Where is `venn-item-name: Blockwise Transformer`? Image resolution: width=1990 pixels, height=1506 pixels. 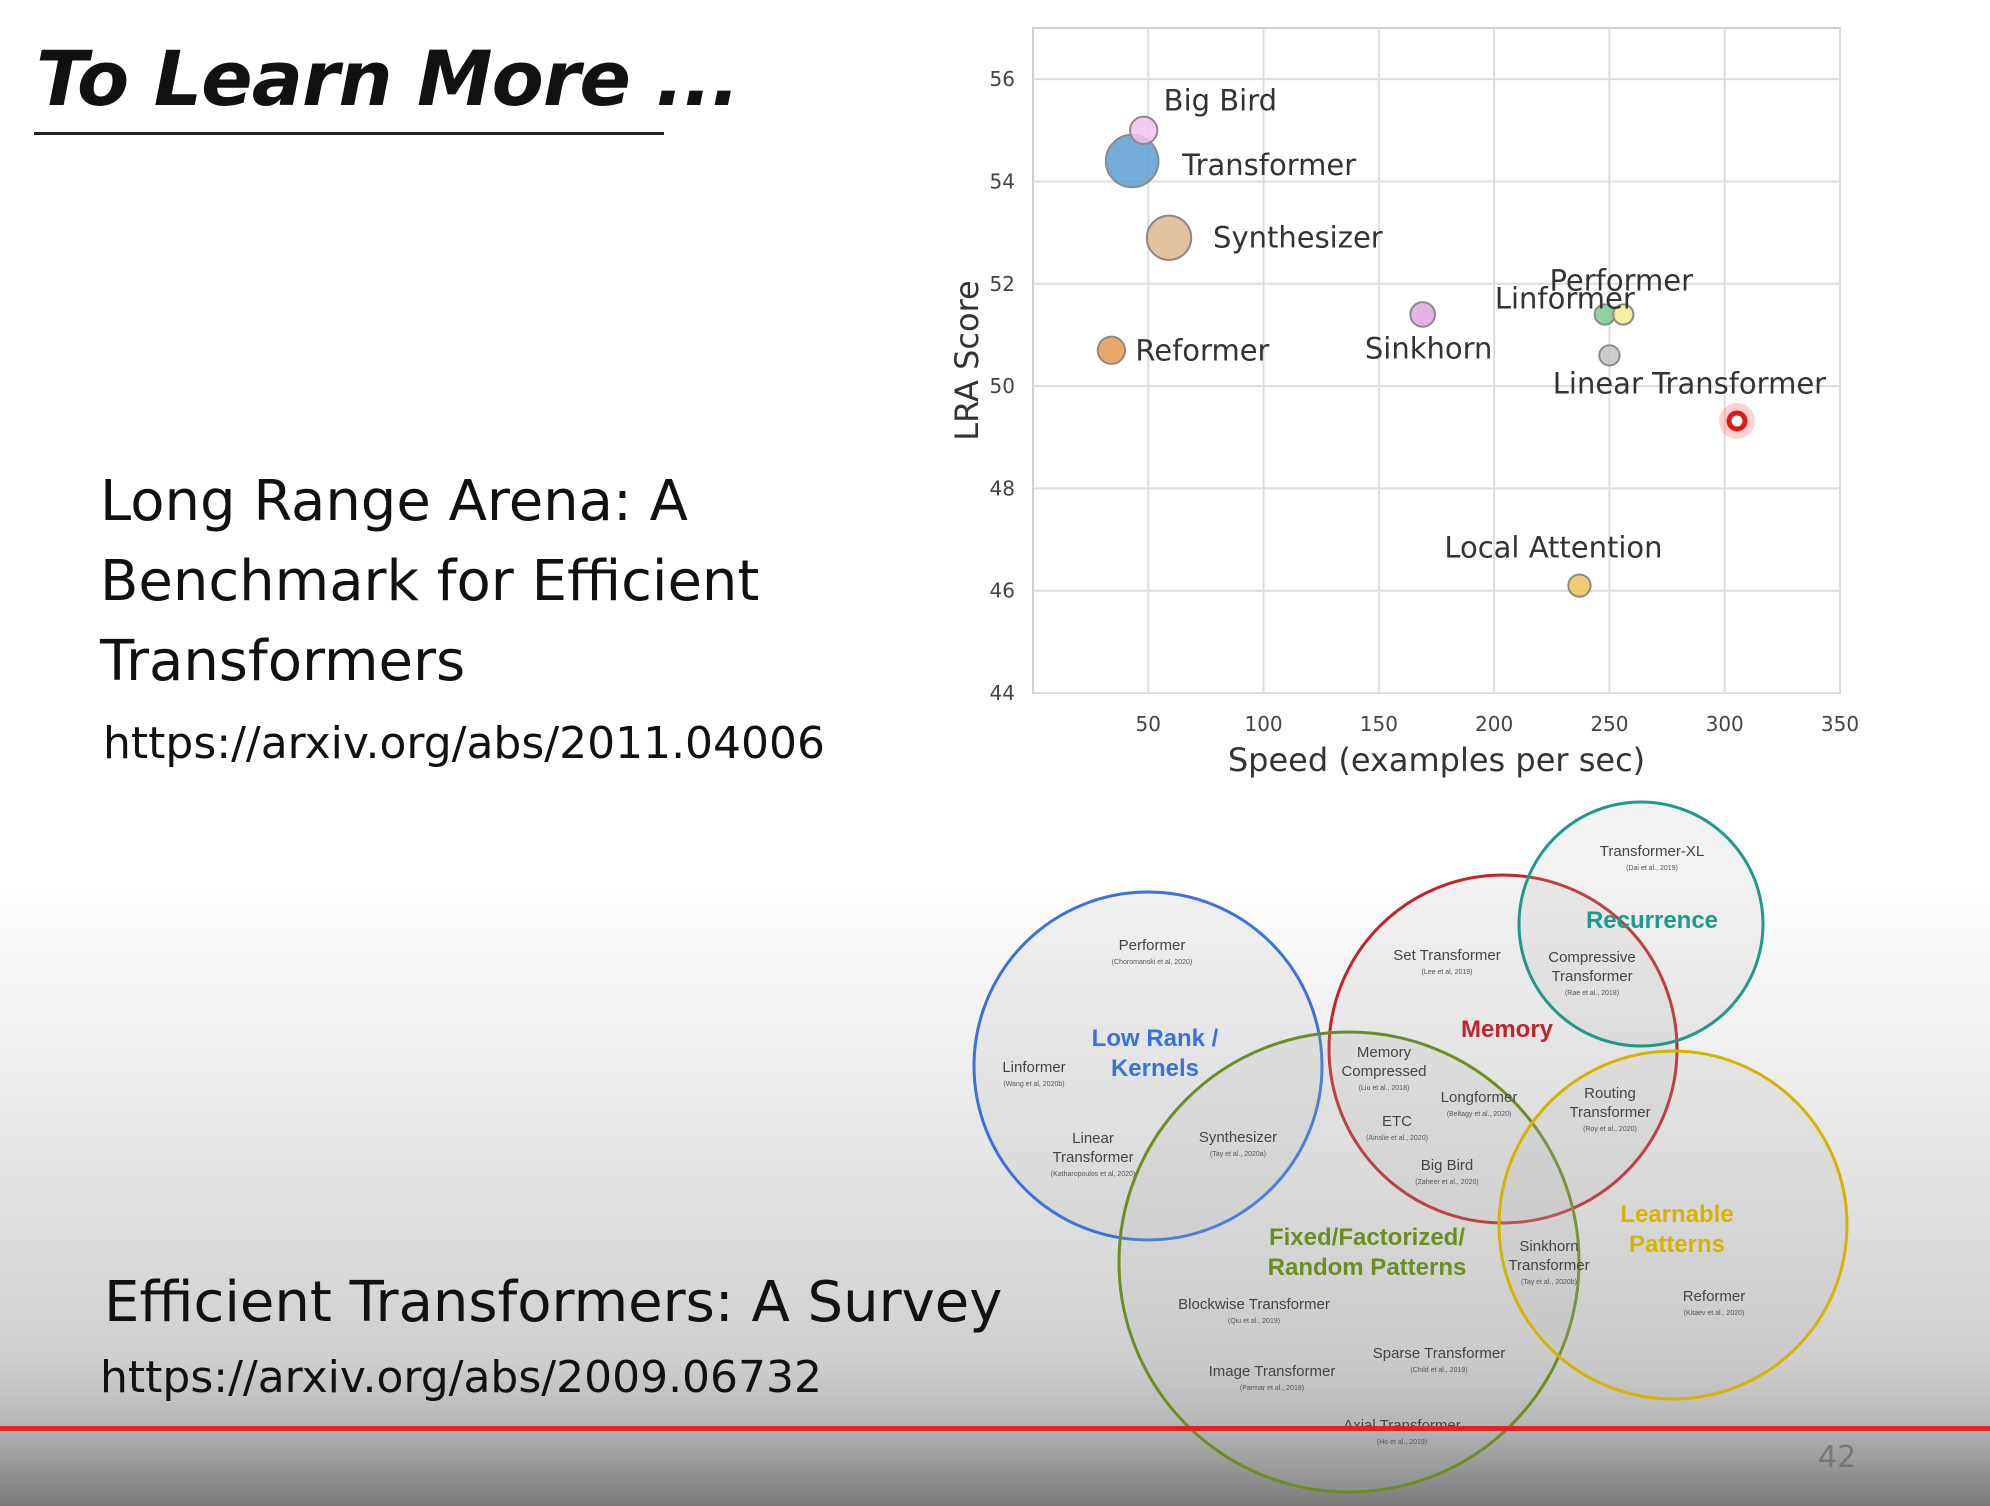 venn-item-name: Blockwise Transformer is located at coordinates (1254, 1304).